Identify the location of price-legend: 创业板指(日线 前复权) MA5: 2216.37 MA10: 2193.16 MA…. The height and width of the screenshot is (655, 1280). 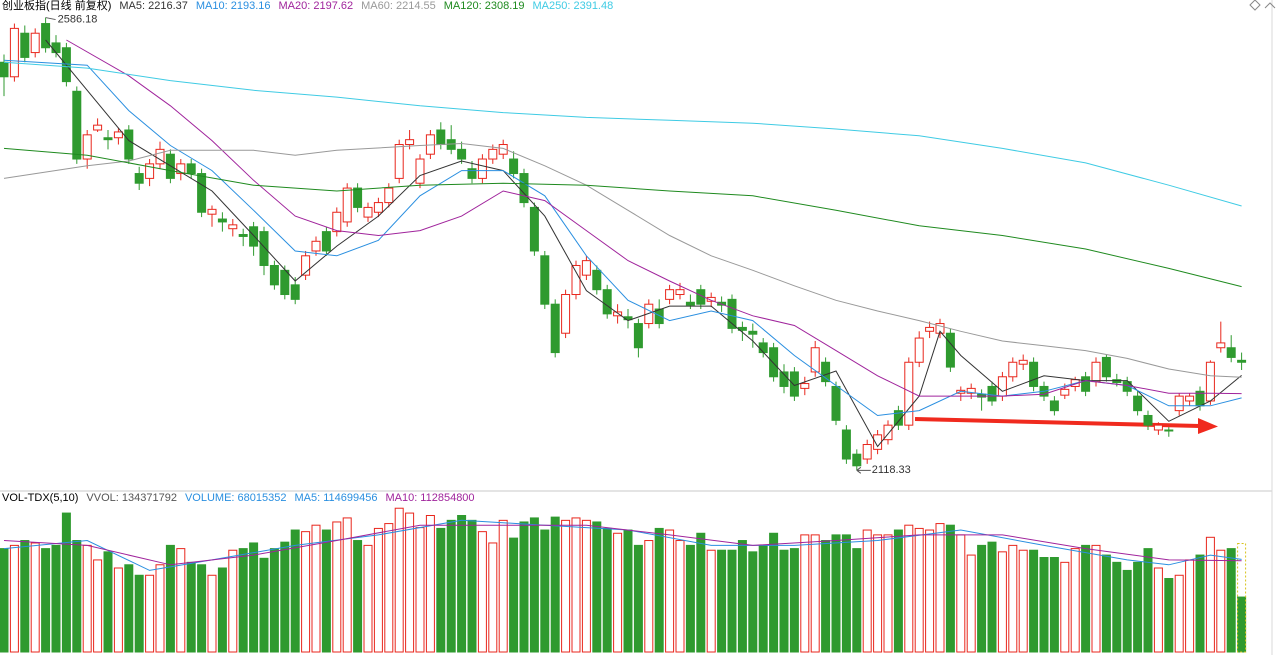
(307, 6).